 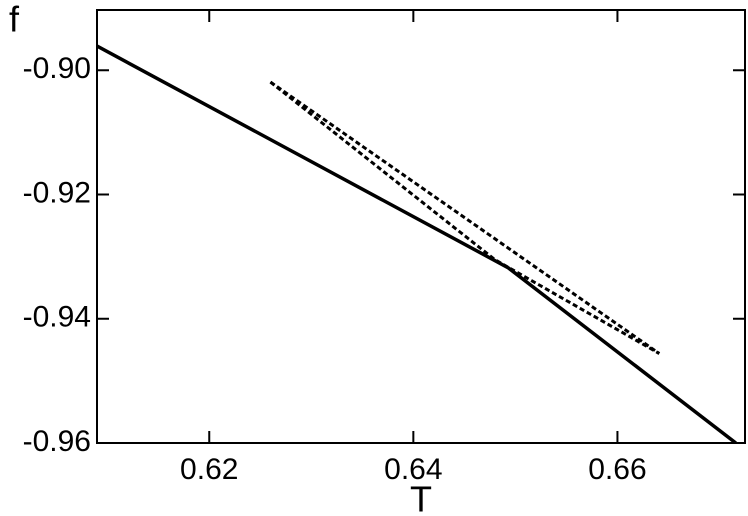 I want to click on x-axis-label: T, so click(x=421, y=497).